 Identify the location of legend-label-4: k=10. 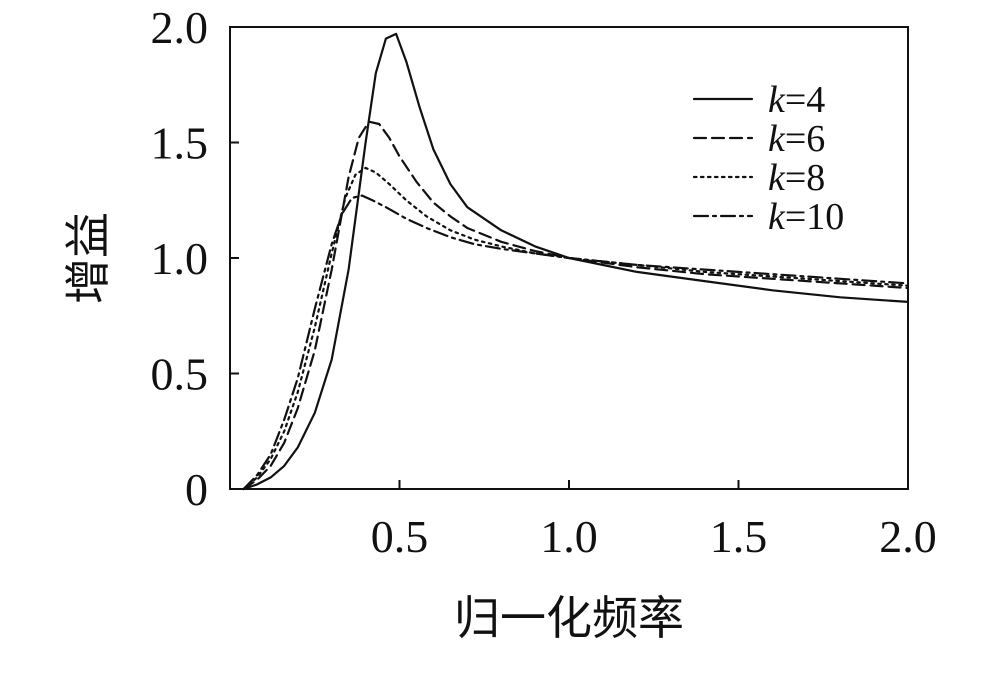
(806, 217).